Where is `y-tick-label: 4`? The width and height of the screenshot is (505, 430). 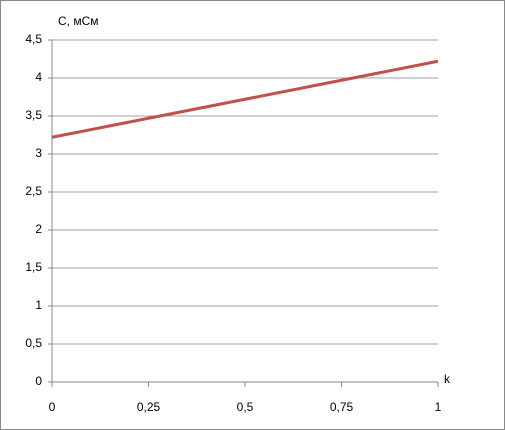
y-tick-label: 4 is located at coordinates (38, 77).